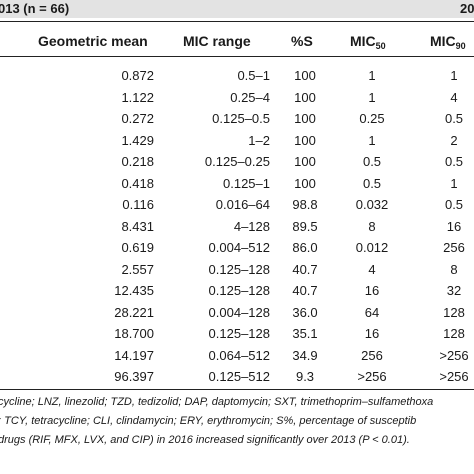 The width and height of the screenshot is (474, 474). Describe the element at coordinates (134, 333) in the screenshot. I see `cell-geometric-mean: 18.700` at that location.